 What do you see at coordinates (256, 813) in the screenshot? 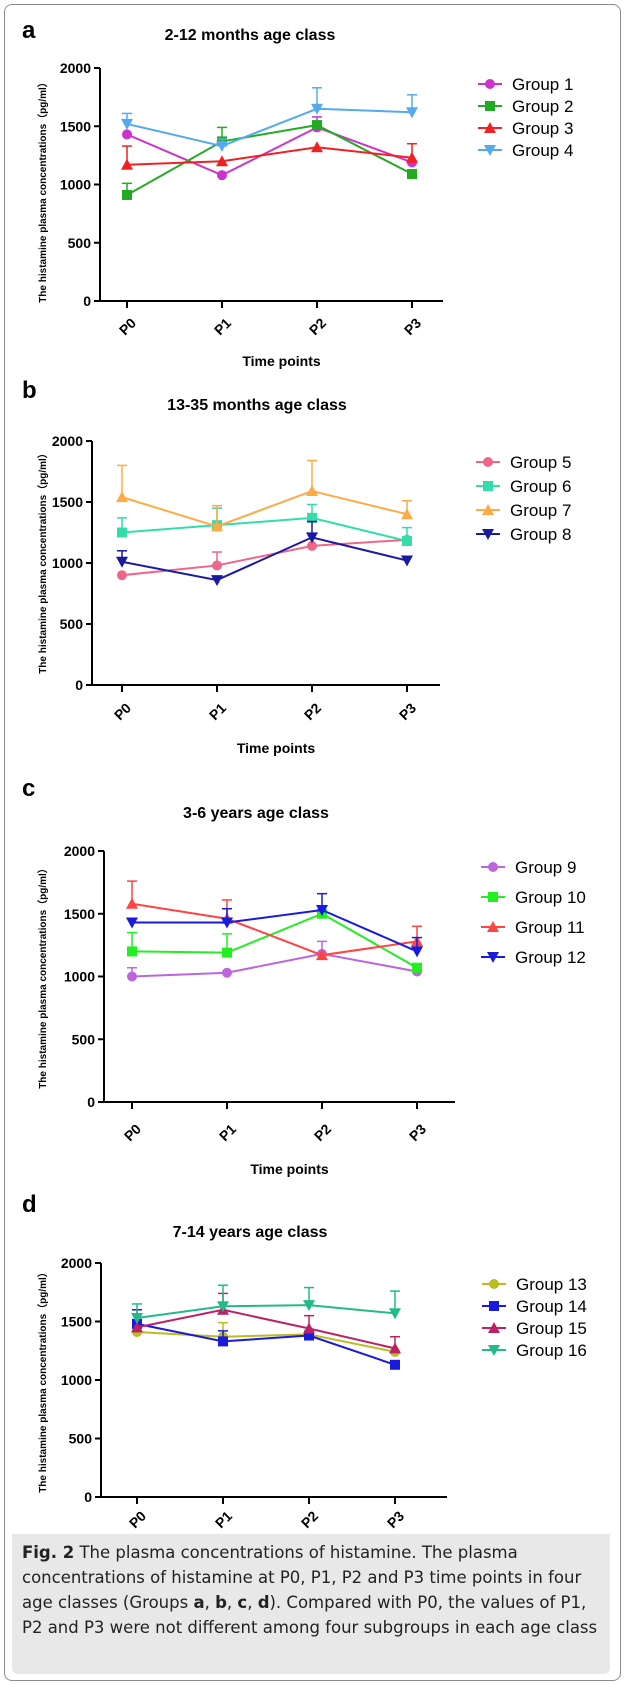
I see `chart-title: 3-6 years age class` at bounding box center [256, 813].